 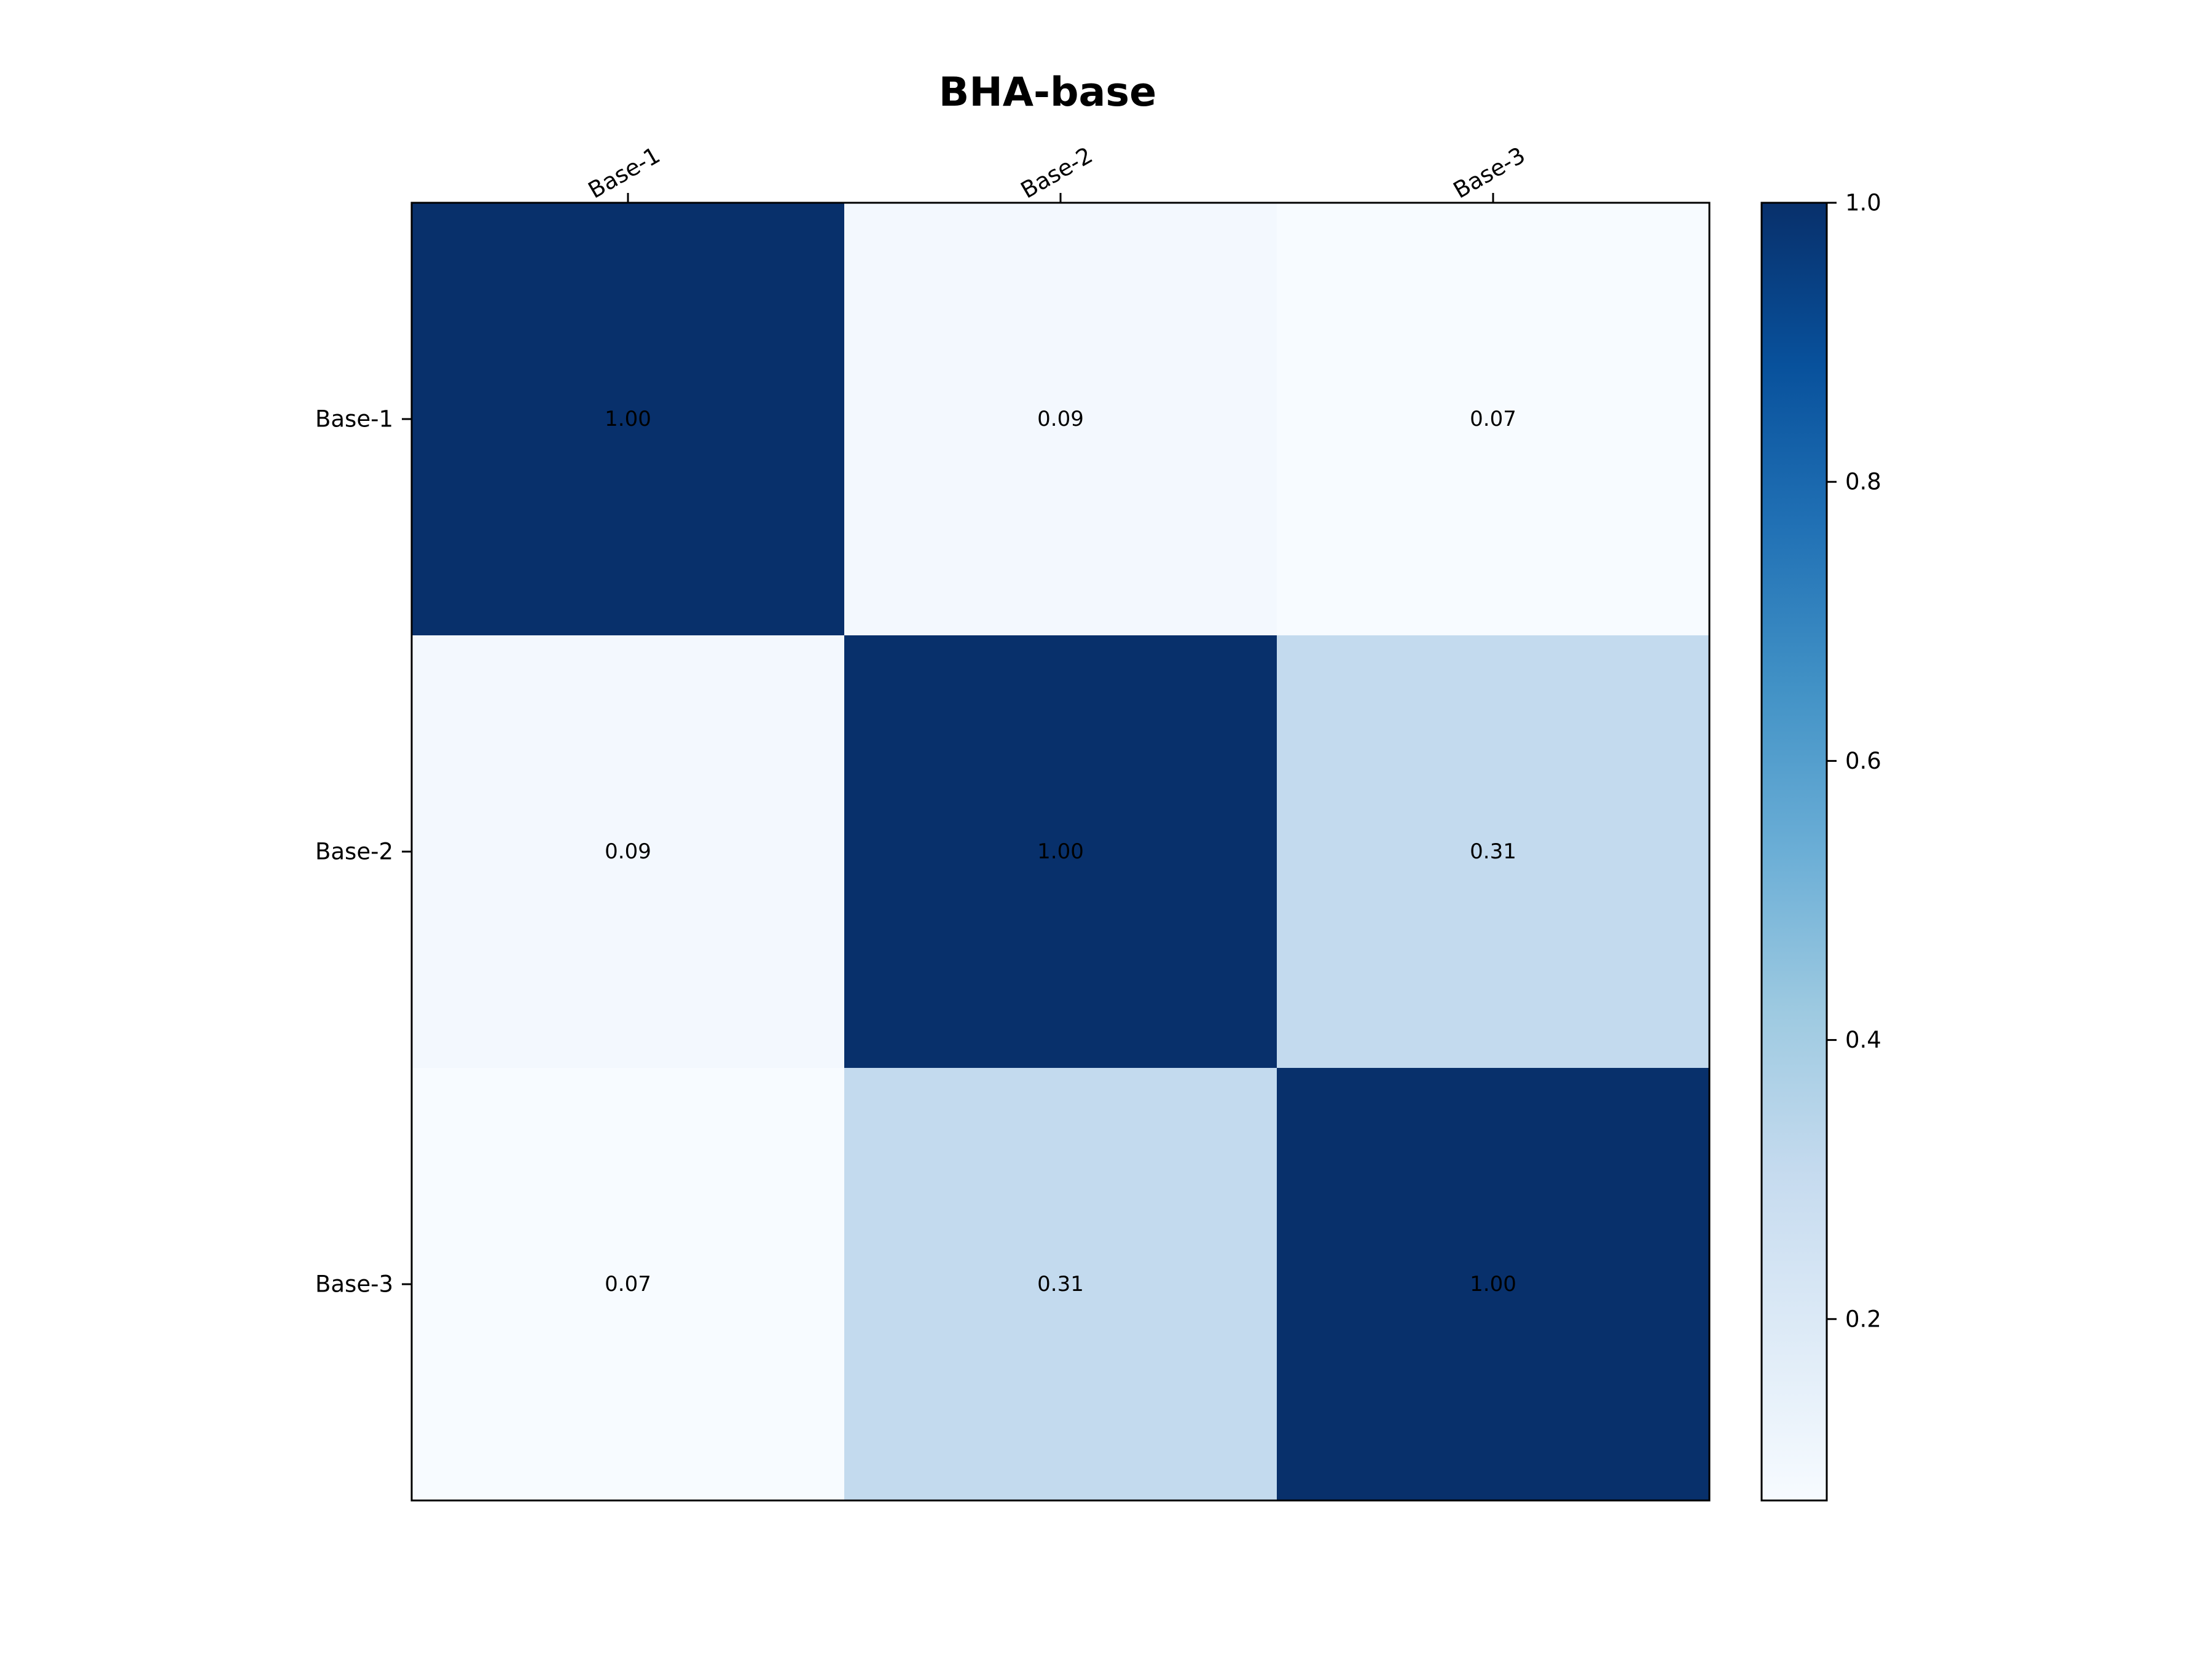 I want to click on y-tick-label: Base-2, so click(x=354, y=852).